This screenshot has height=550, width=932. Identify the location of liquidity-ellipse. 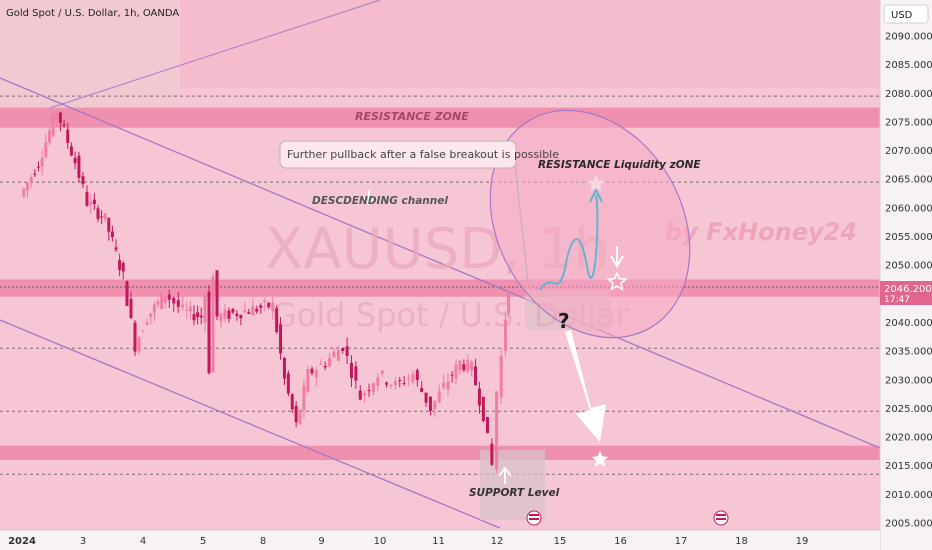
(590, 224).